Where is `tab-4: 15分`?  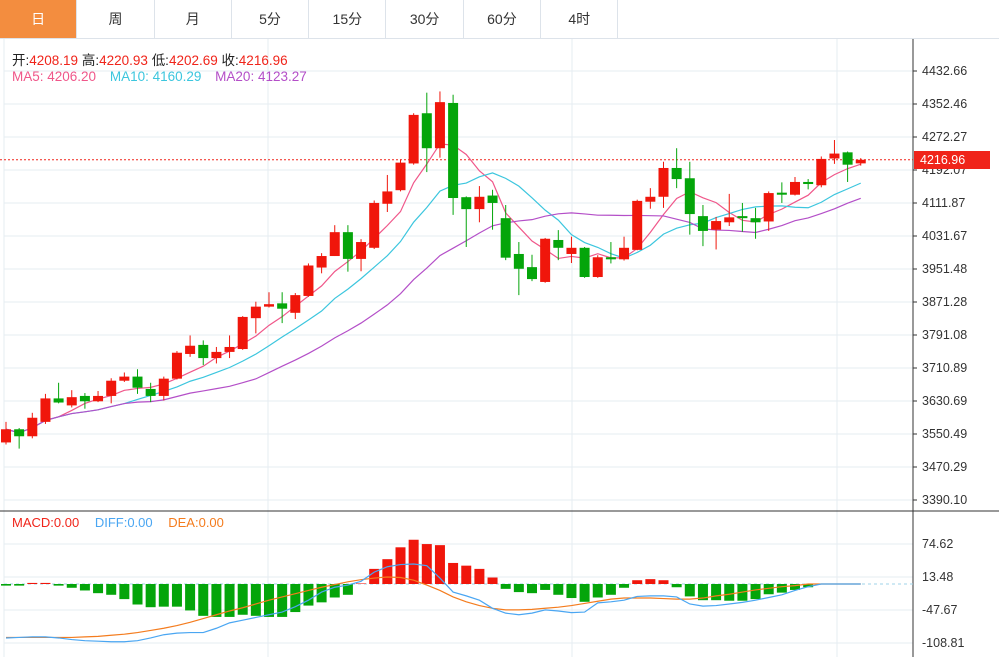 tab-4: 15分 is located at coordinates (348, 19).